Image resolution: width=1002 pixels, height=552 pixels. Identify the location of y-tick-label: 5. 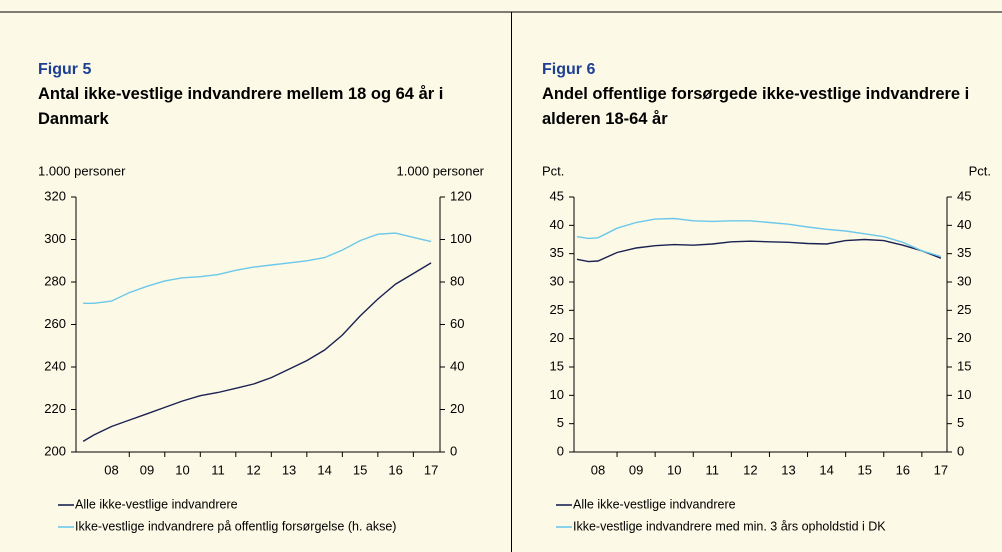
(560, 422).